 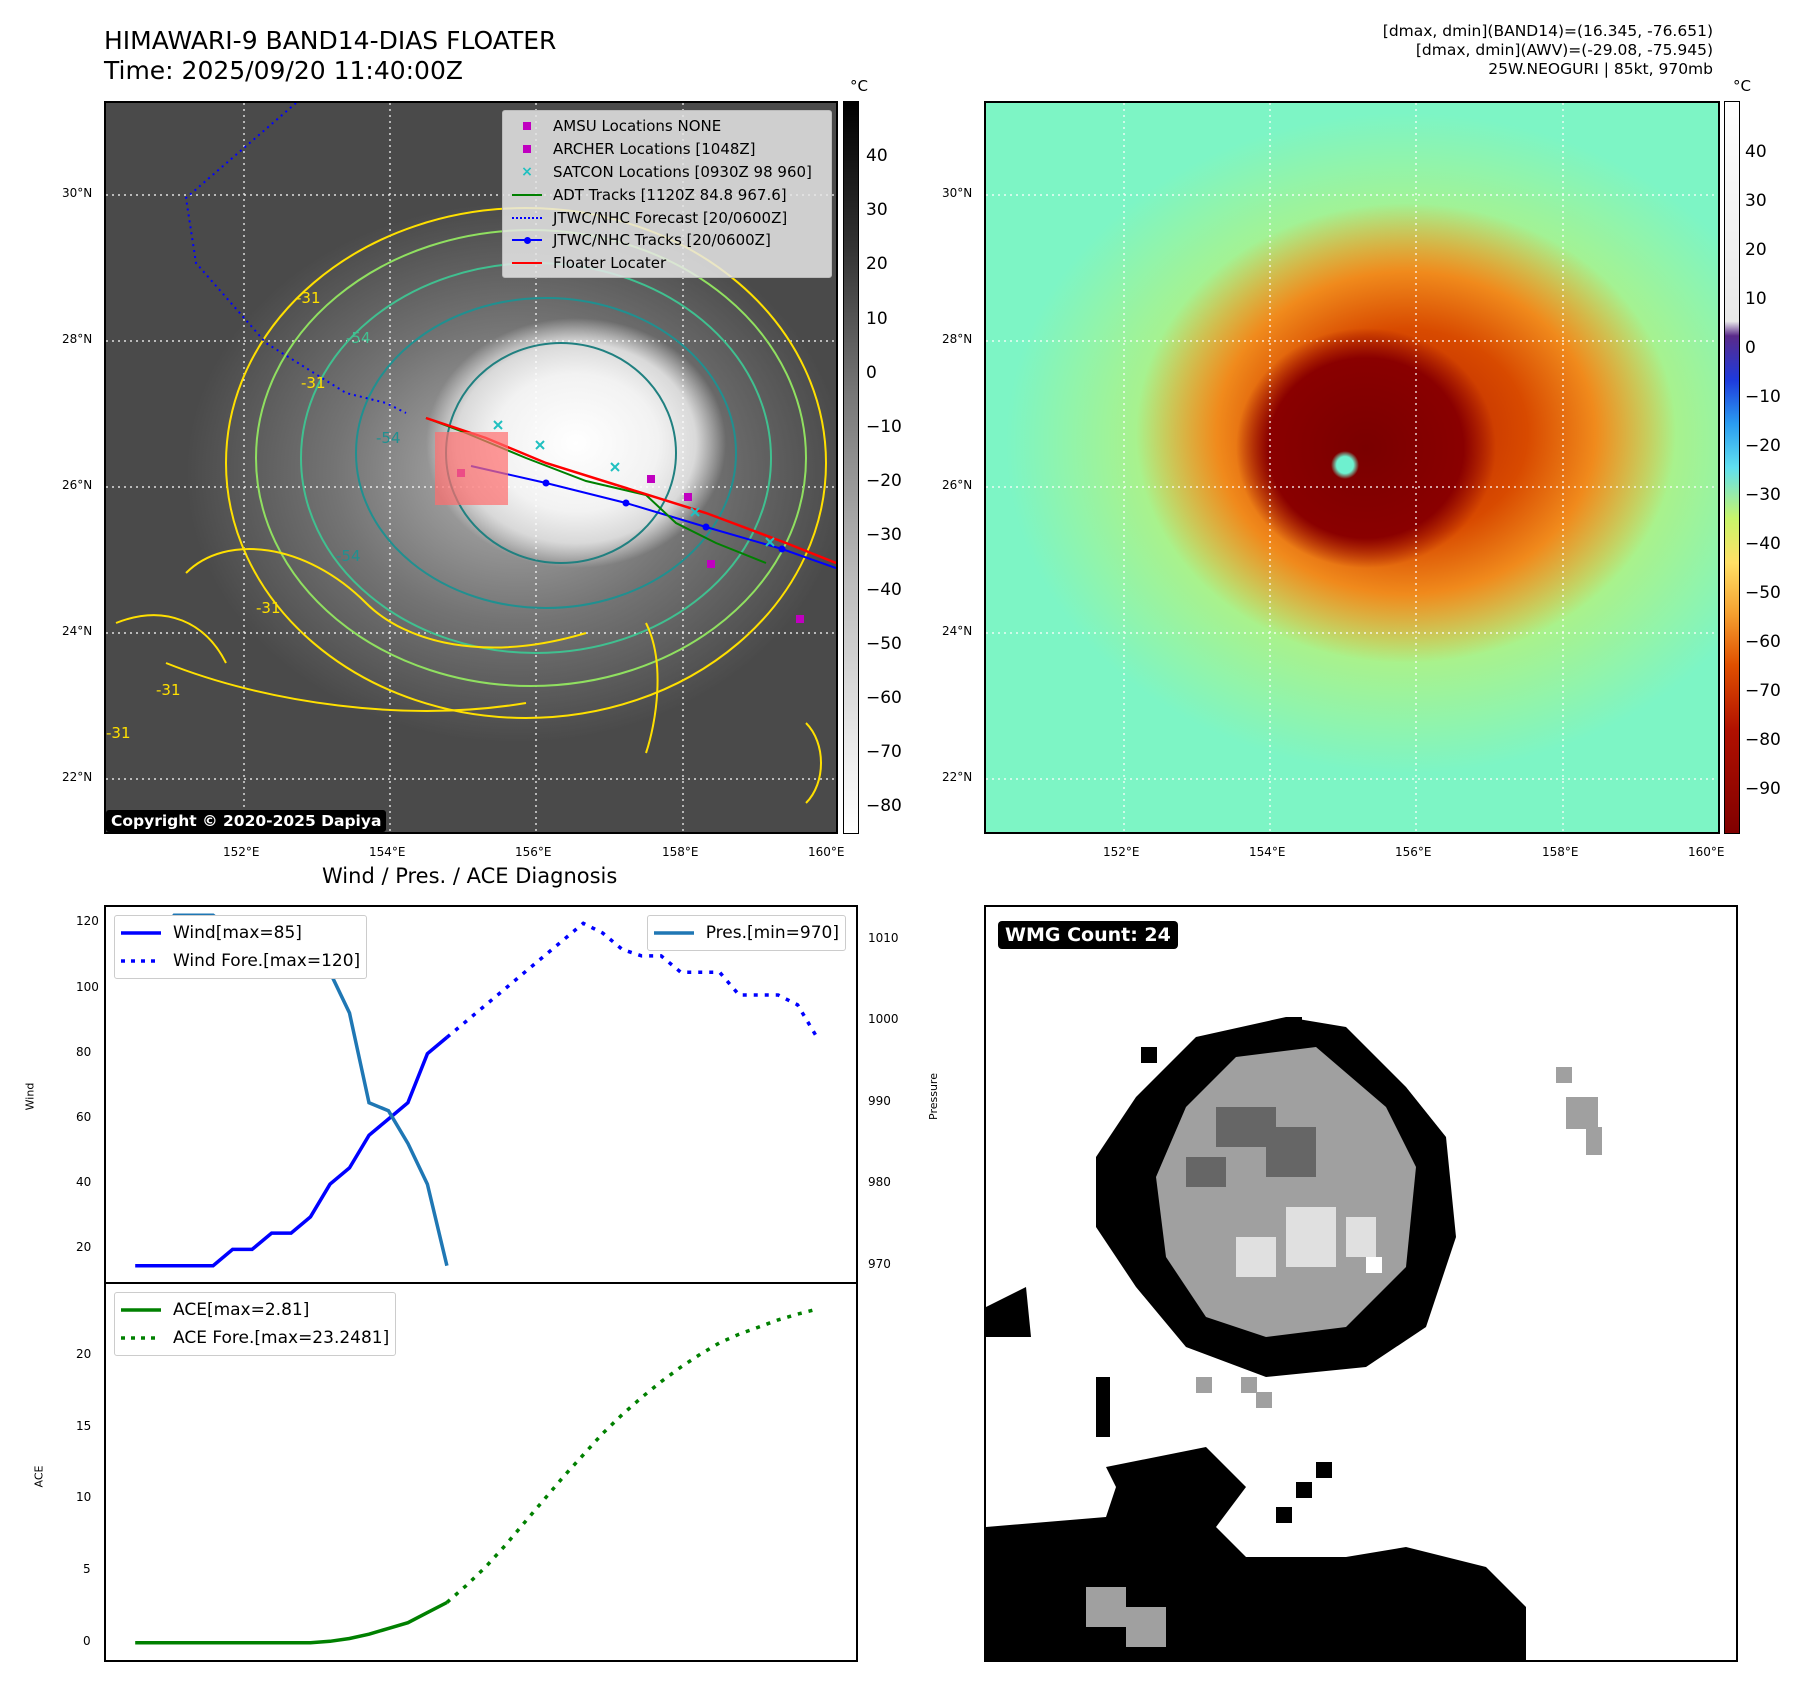 What do you see at coordinates (957, 485) in the screenshot?
I see `lat-tick: 26°N` at bounding box center [957, 485].